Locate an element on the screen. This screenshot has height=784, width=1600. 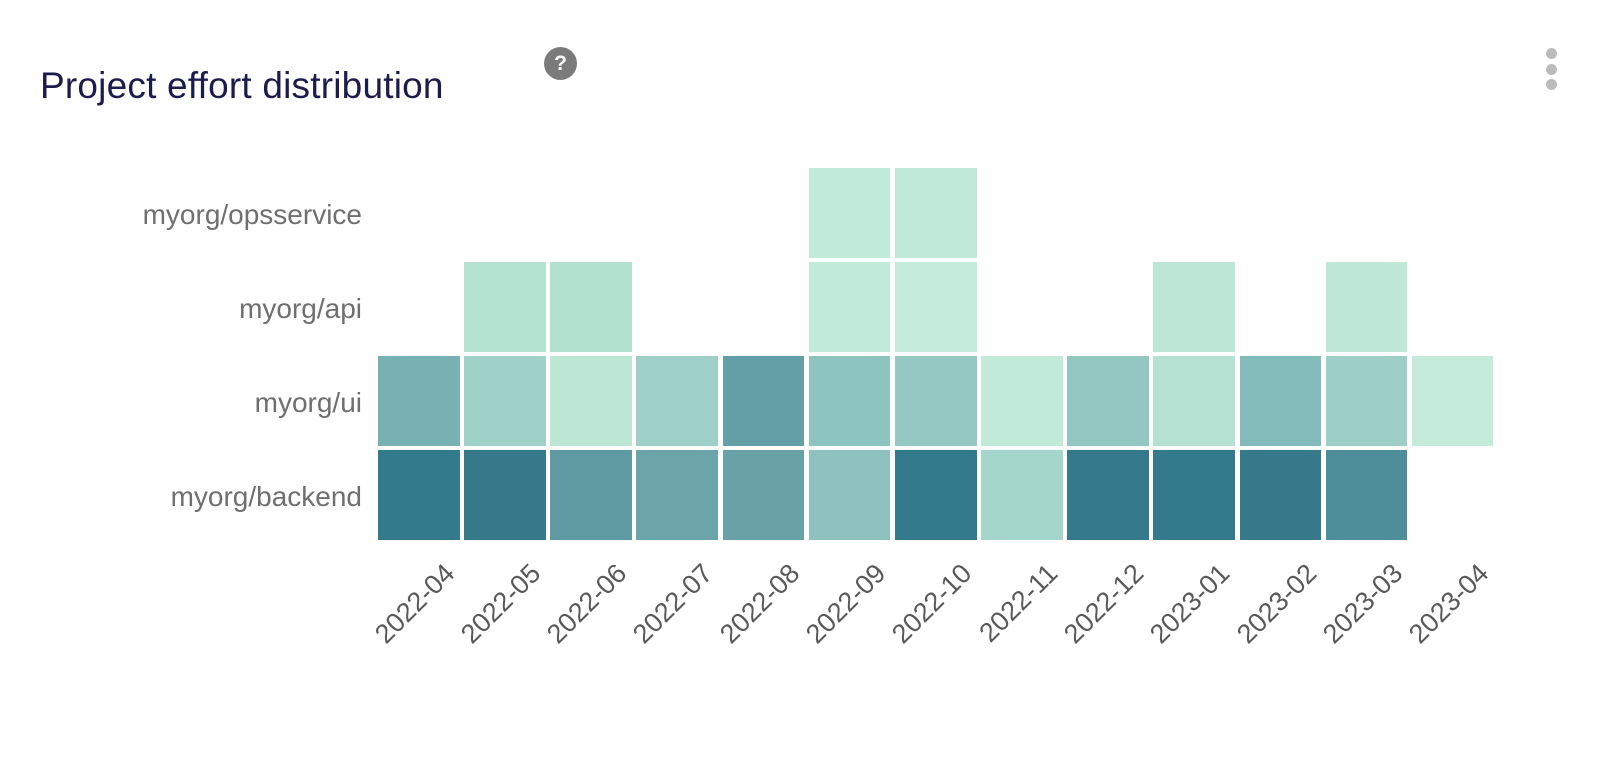
x-axis-label: 2023-03 is located at coordinates (1362, 604).